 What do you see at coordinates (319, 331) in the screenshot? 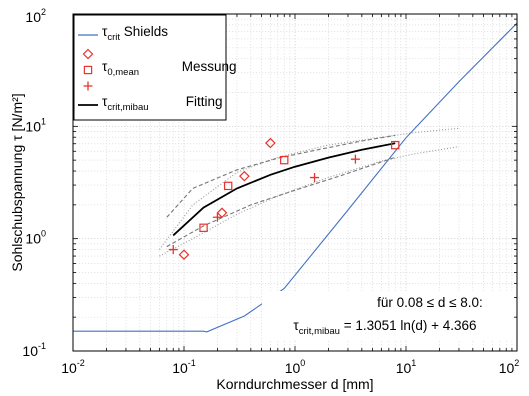
I see `annotation-sub: crit,mibau` at bounding box center [319, 331].